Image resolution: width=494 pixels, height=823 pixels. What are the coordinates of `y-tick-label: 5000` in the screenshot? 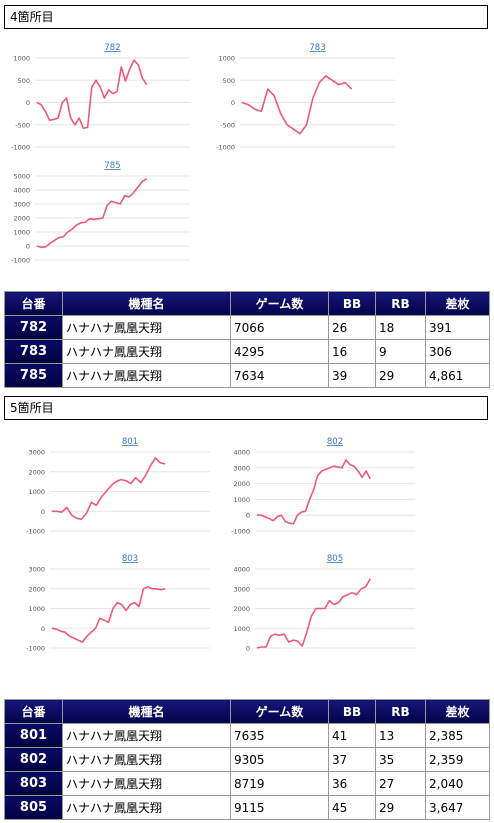 It's located at (21, 177).